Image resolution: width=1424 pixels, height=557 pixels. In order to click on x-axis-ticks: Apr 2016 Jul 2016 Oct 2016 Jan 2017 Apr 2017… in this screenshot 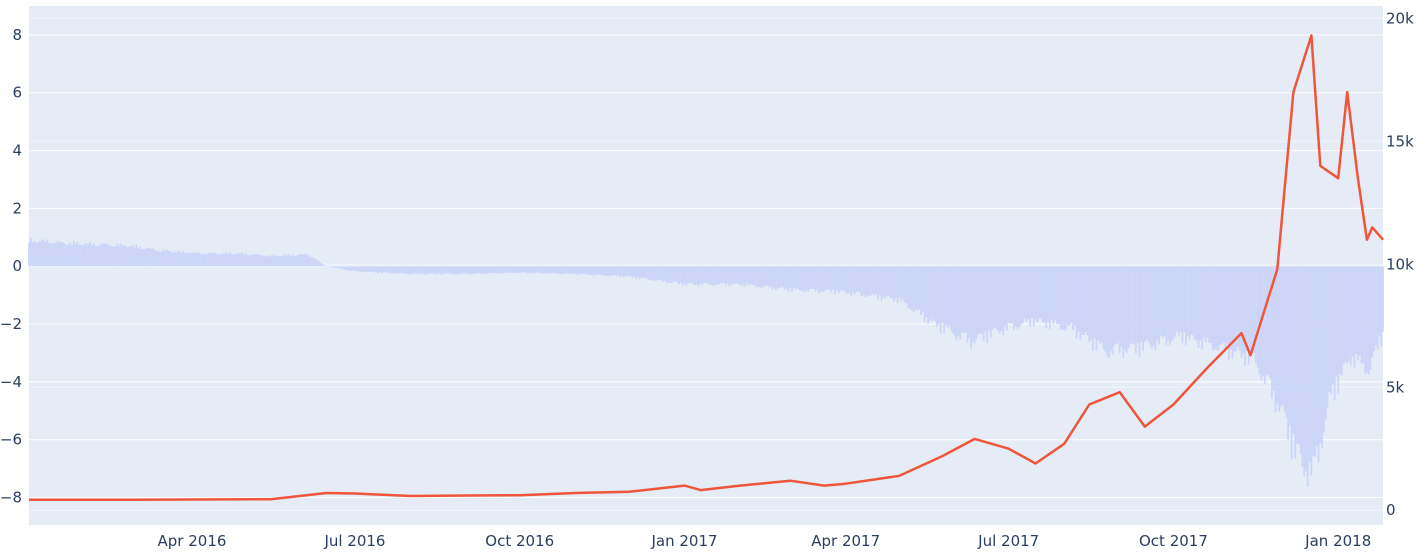, I will do `click(765, 541)`.